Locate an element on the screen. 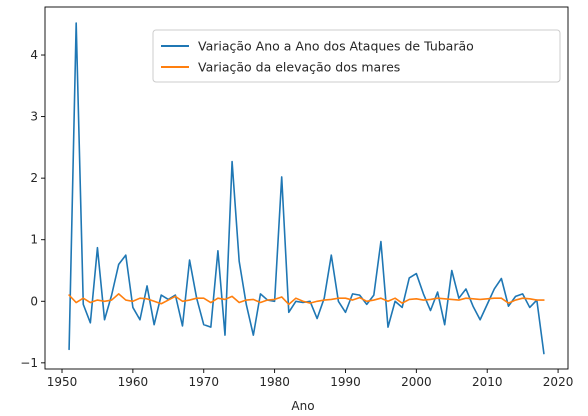 Image resolution: width=588 pixels, height=416 pixels. x-tick-label: 1970 is located at coordinates (203, 382).